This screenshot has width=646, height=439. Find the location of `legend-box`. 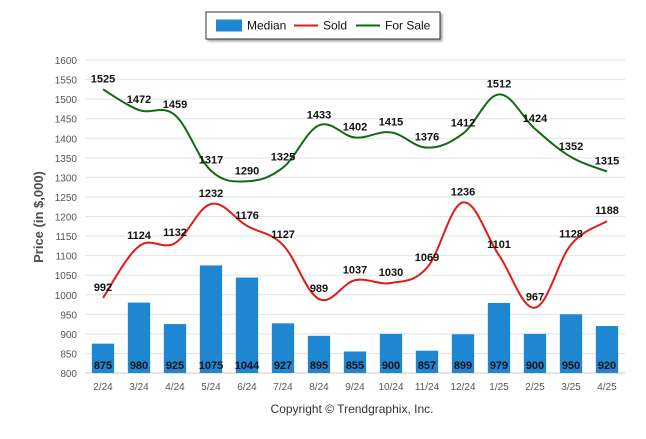

legend-box is located at coordinates (323, 25).